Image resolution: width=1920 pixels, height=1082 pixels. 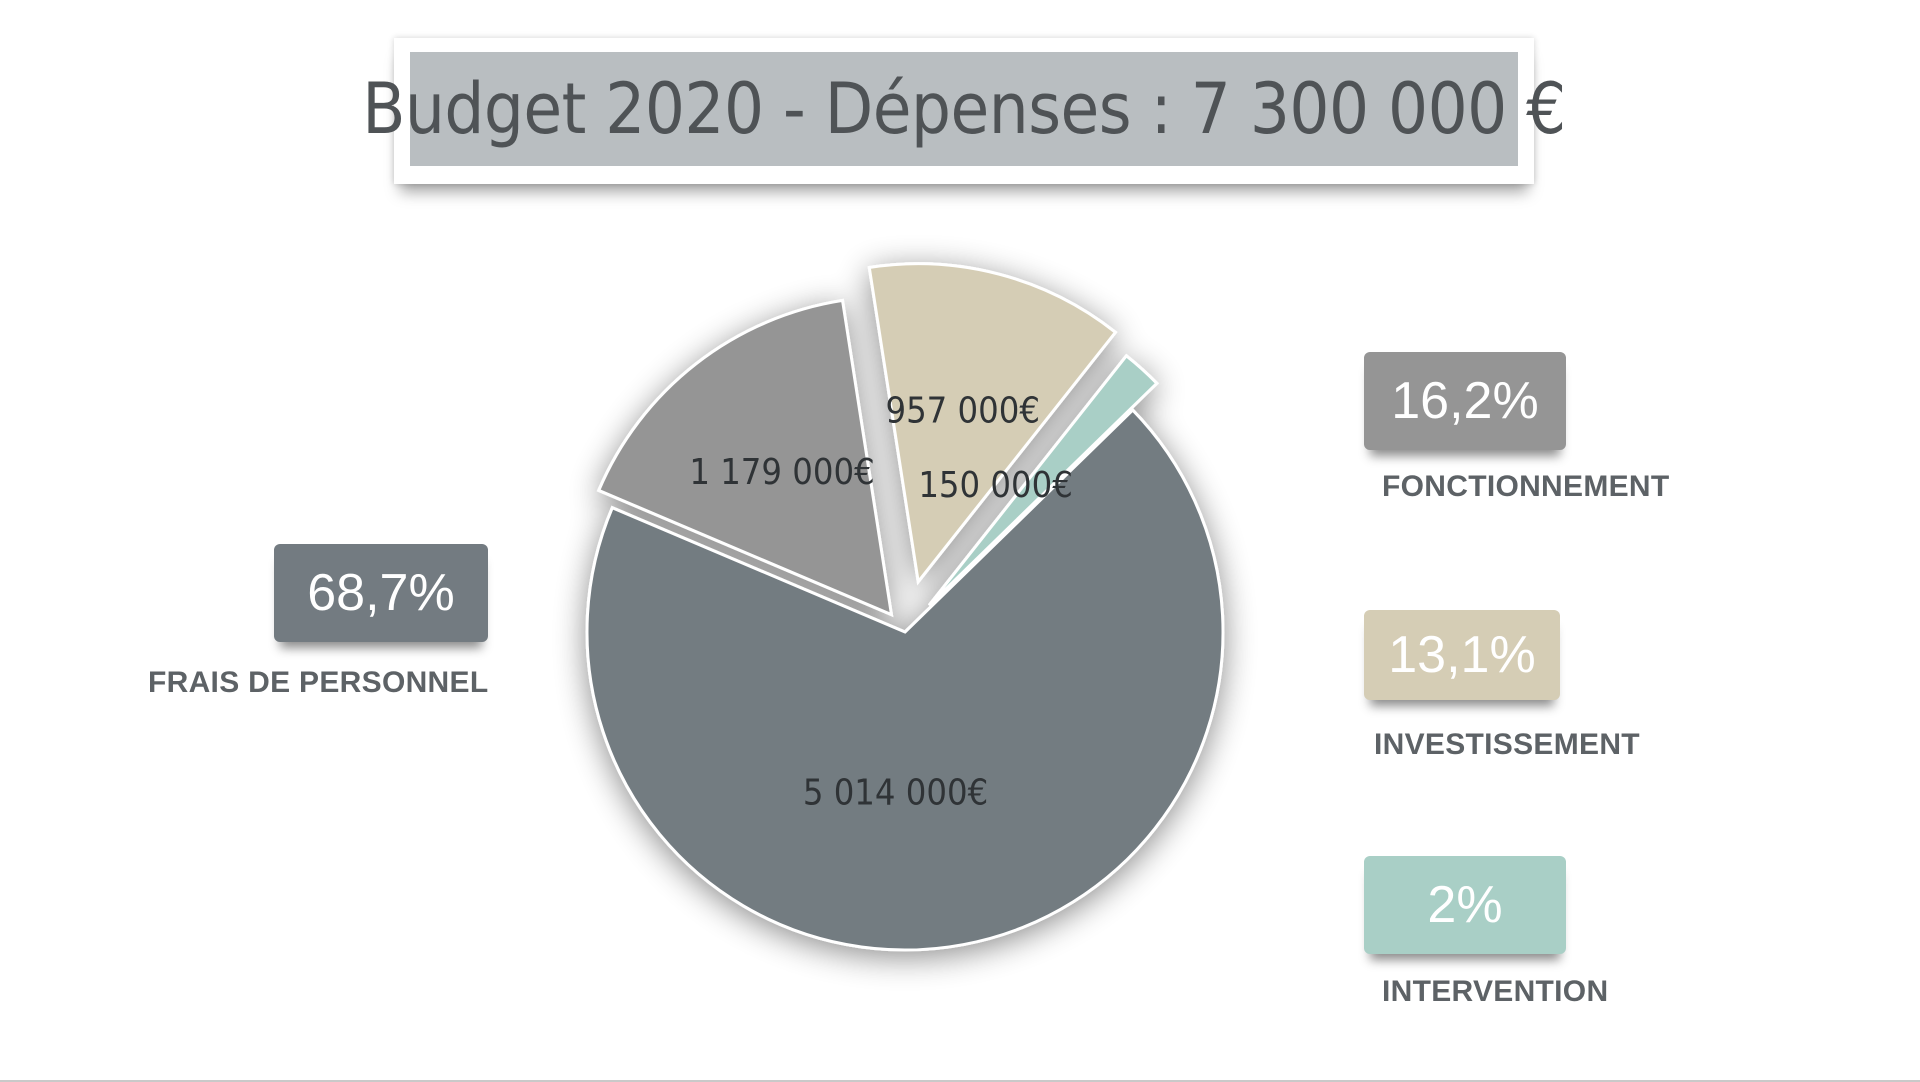 I want to click on pie-slice-investissement, so click(x=992, y=424).